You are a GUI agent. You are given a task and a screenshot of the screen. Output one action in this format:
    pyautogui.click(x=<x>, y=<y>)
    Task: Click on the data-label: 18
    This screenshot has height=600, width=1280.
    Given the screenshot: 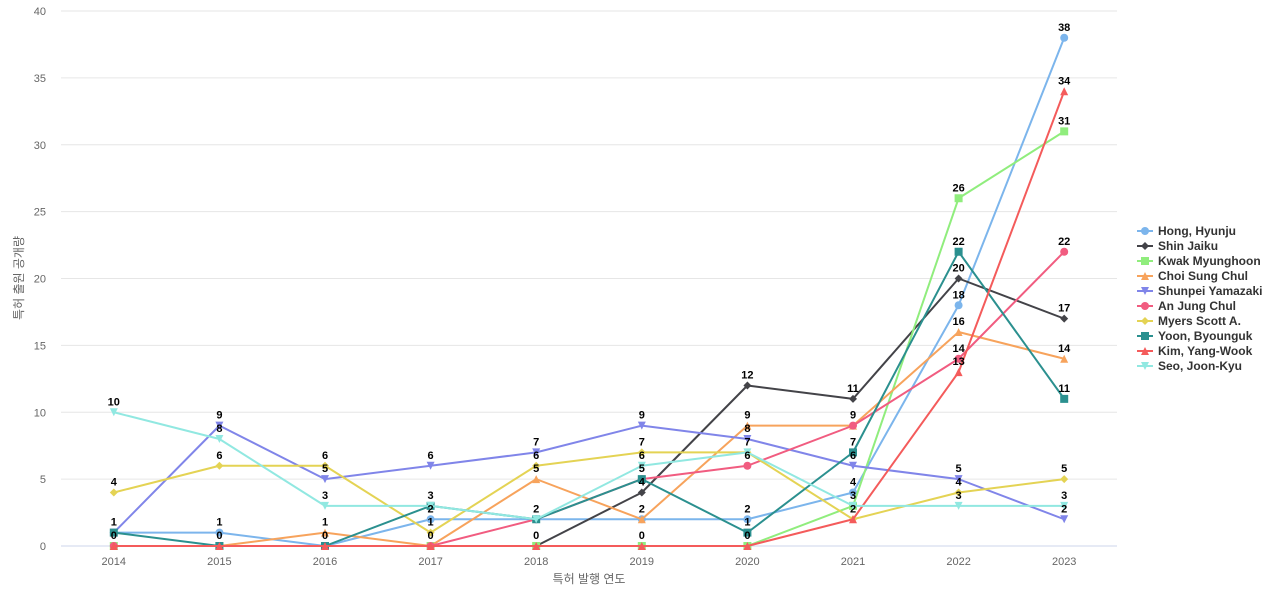 What is the action you would take?
    pyautogui.click(x=958, y=295)
    